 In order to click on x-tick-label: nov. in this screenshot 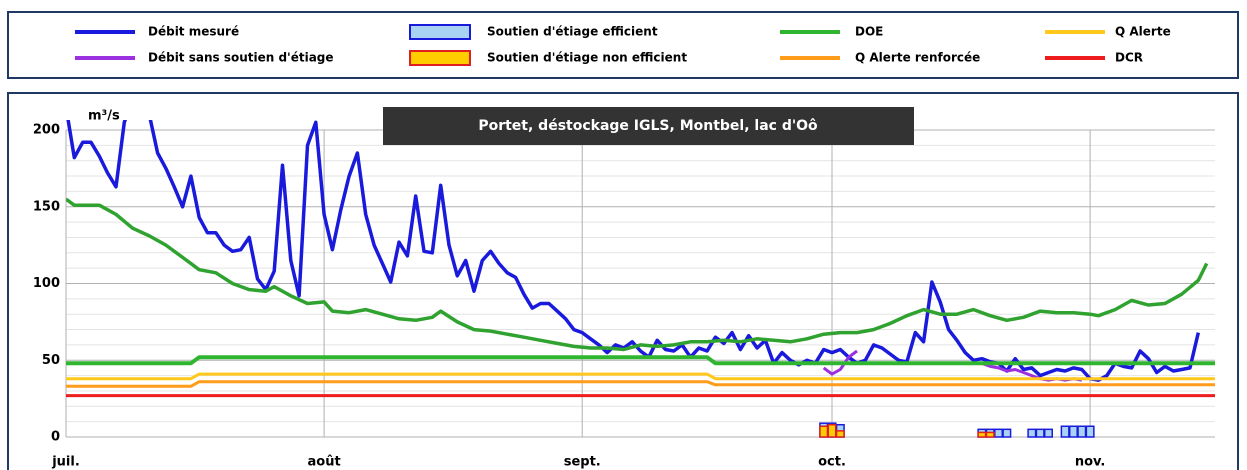, I will do `click(1090, 462)`.